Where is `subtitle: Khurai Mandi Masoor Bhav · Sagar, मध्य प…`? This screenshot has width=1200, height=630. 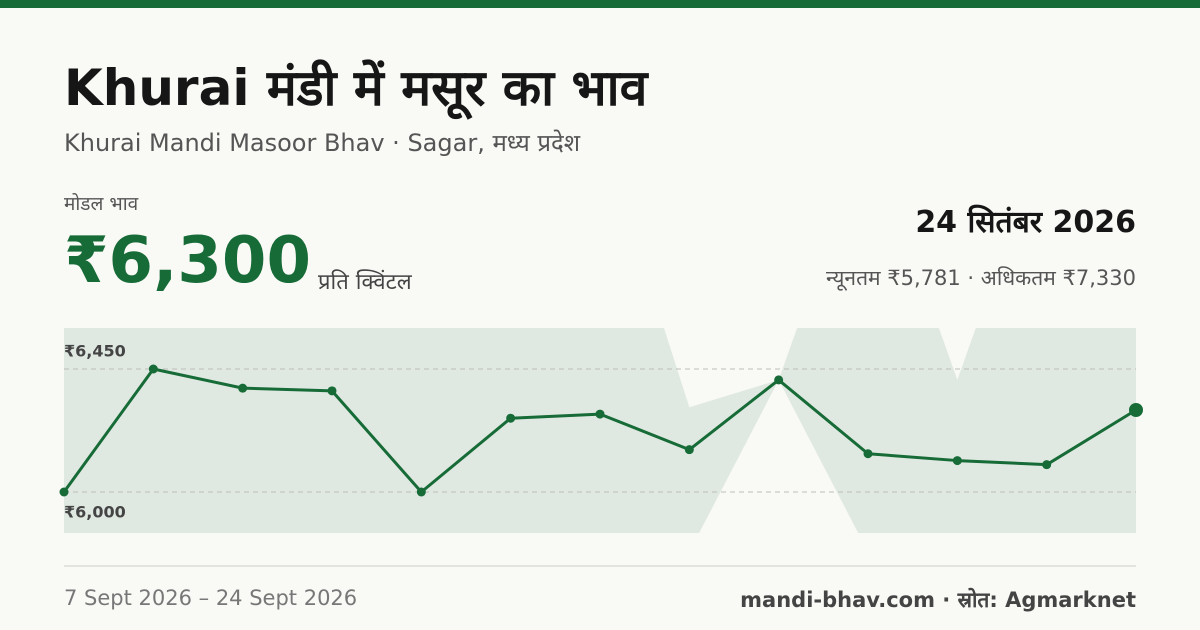 subtitle: Khurai Mandi Masoor Bhav · Sagar, मध्य प… is located at coordinates (322, 143).